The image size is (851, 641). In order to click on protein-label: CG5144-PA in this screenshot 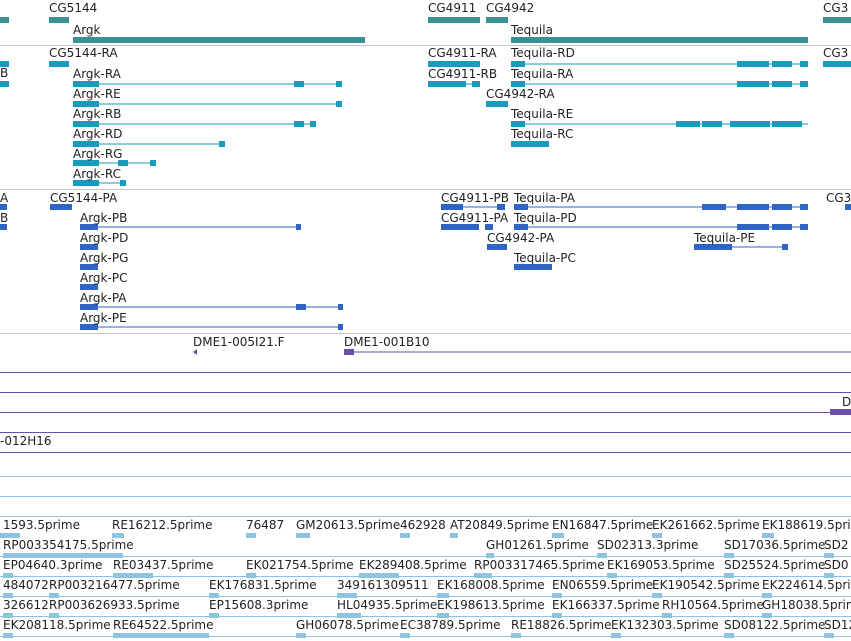, I will do `click(84, 198)`.